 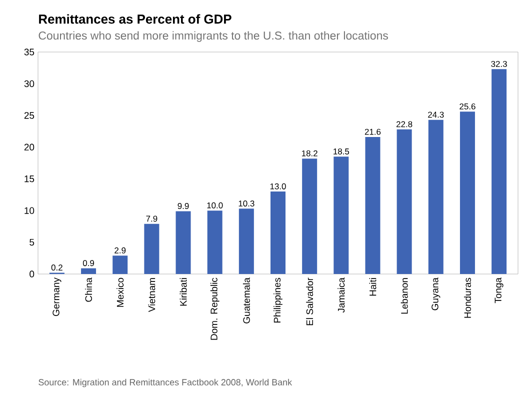 What do you see at coordinates (404, 124) in the screenshot?
I see `data-label: 22.8` at bounding box center [404, 124].